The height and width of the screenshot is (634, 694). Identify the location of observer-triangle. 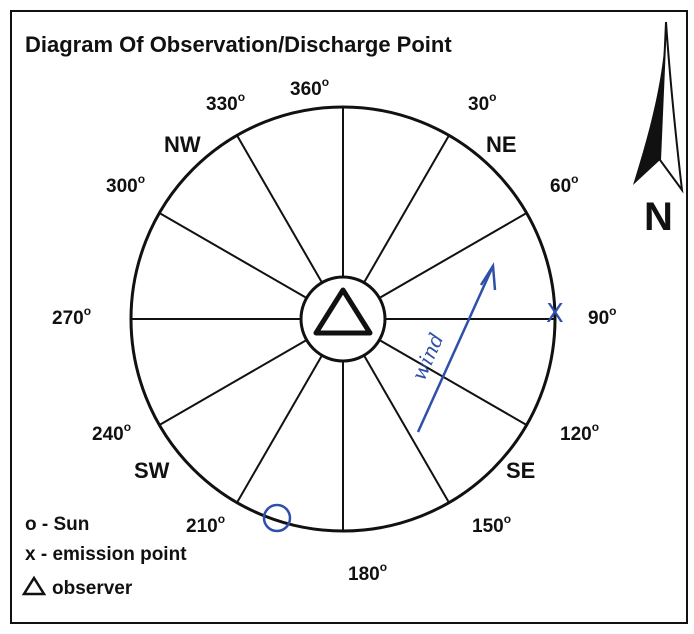
(343, 311).